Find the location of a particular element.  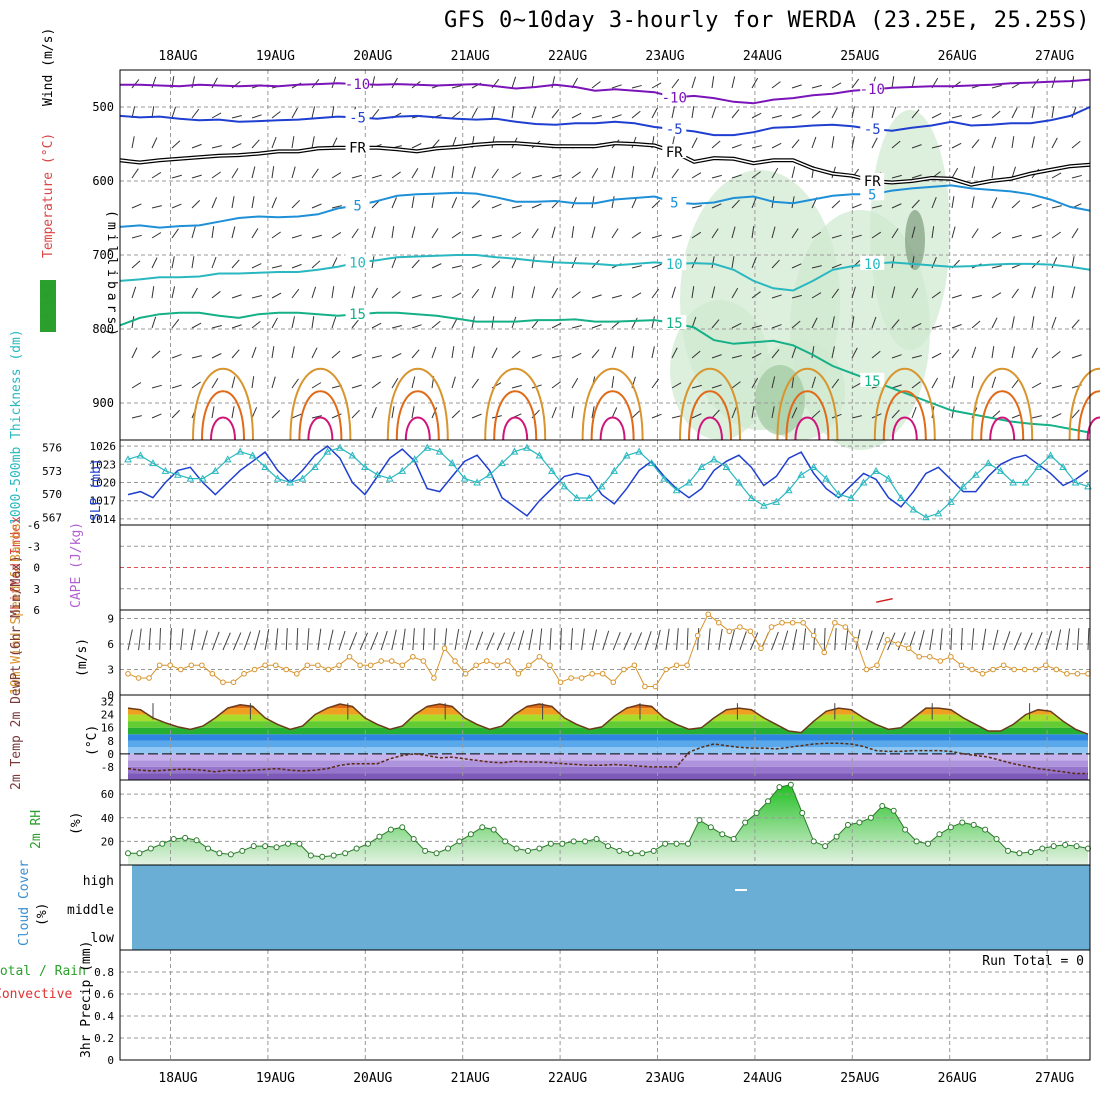

wind-tick-label: 3 is located at coordinates (110, 670).